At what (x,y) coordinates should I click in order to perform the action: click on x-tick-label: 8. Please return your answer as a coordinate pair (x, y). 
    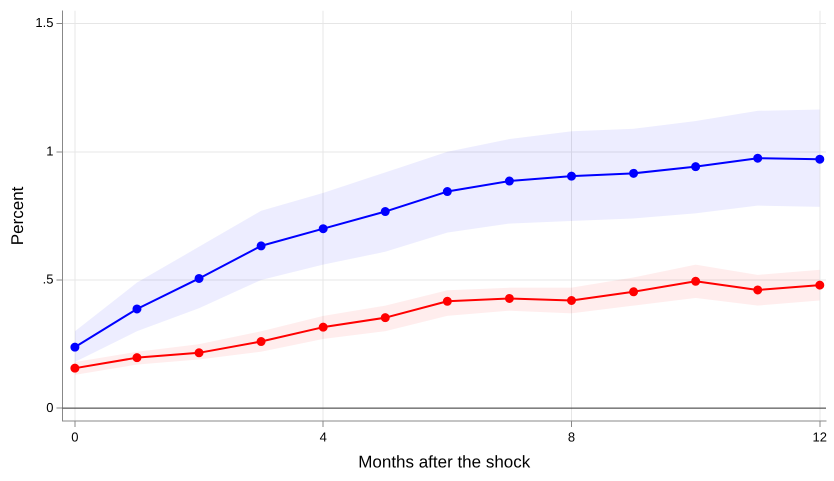
    Looking at the image, I should click on (572, 436).